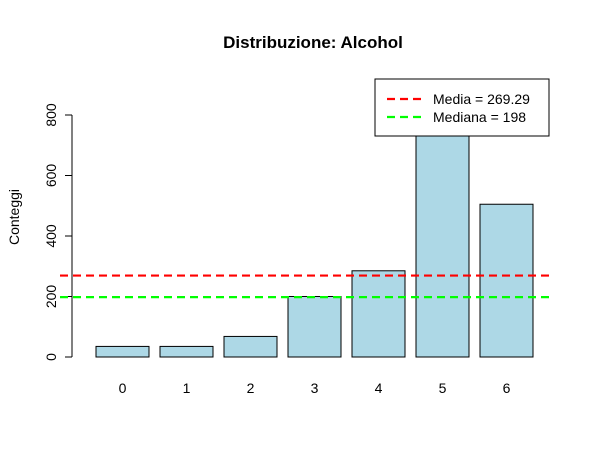 The height and width of the screenshot is (455, 590). What do you see at coordinates (14, 217) in the screenshot?
I see `y-axis-title: Conteggi` at bounding box center [14, 217].